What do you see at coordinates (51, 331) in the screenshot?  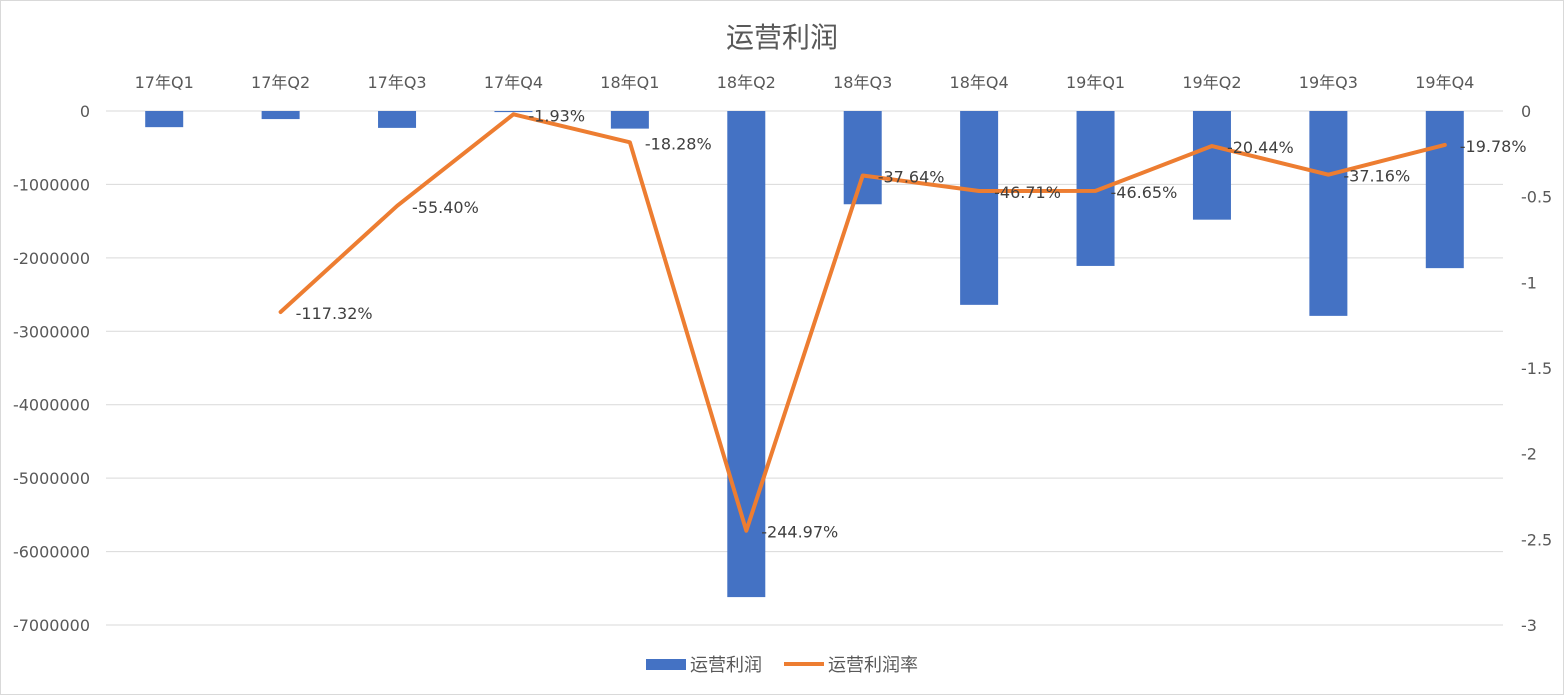 I see `y-left-tick-label: -3000000` at bounding box center [51, 331].